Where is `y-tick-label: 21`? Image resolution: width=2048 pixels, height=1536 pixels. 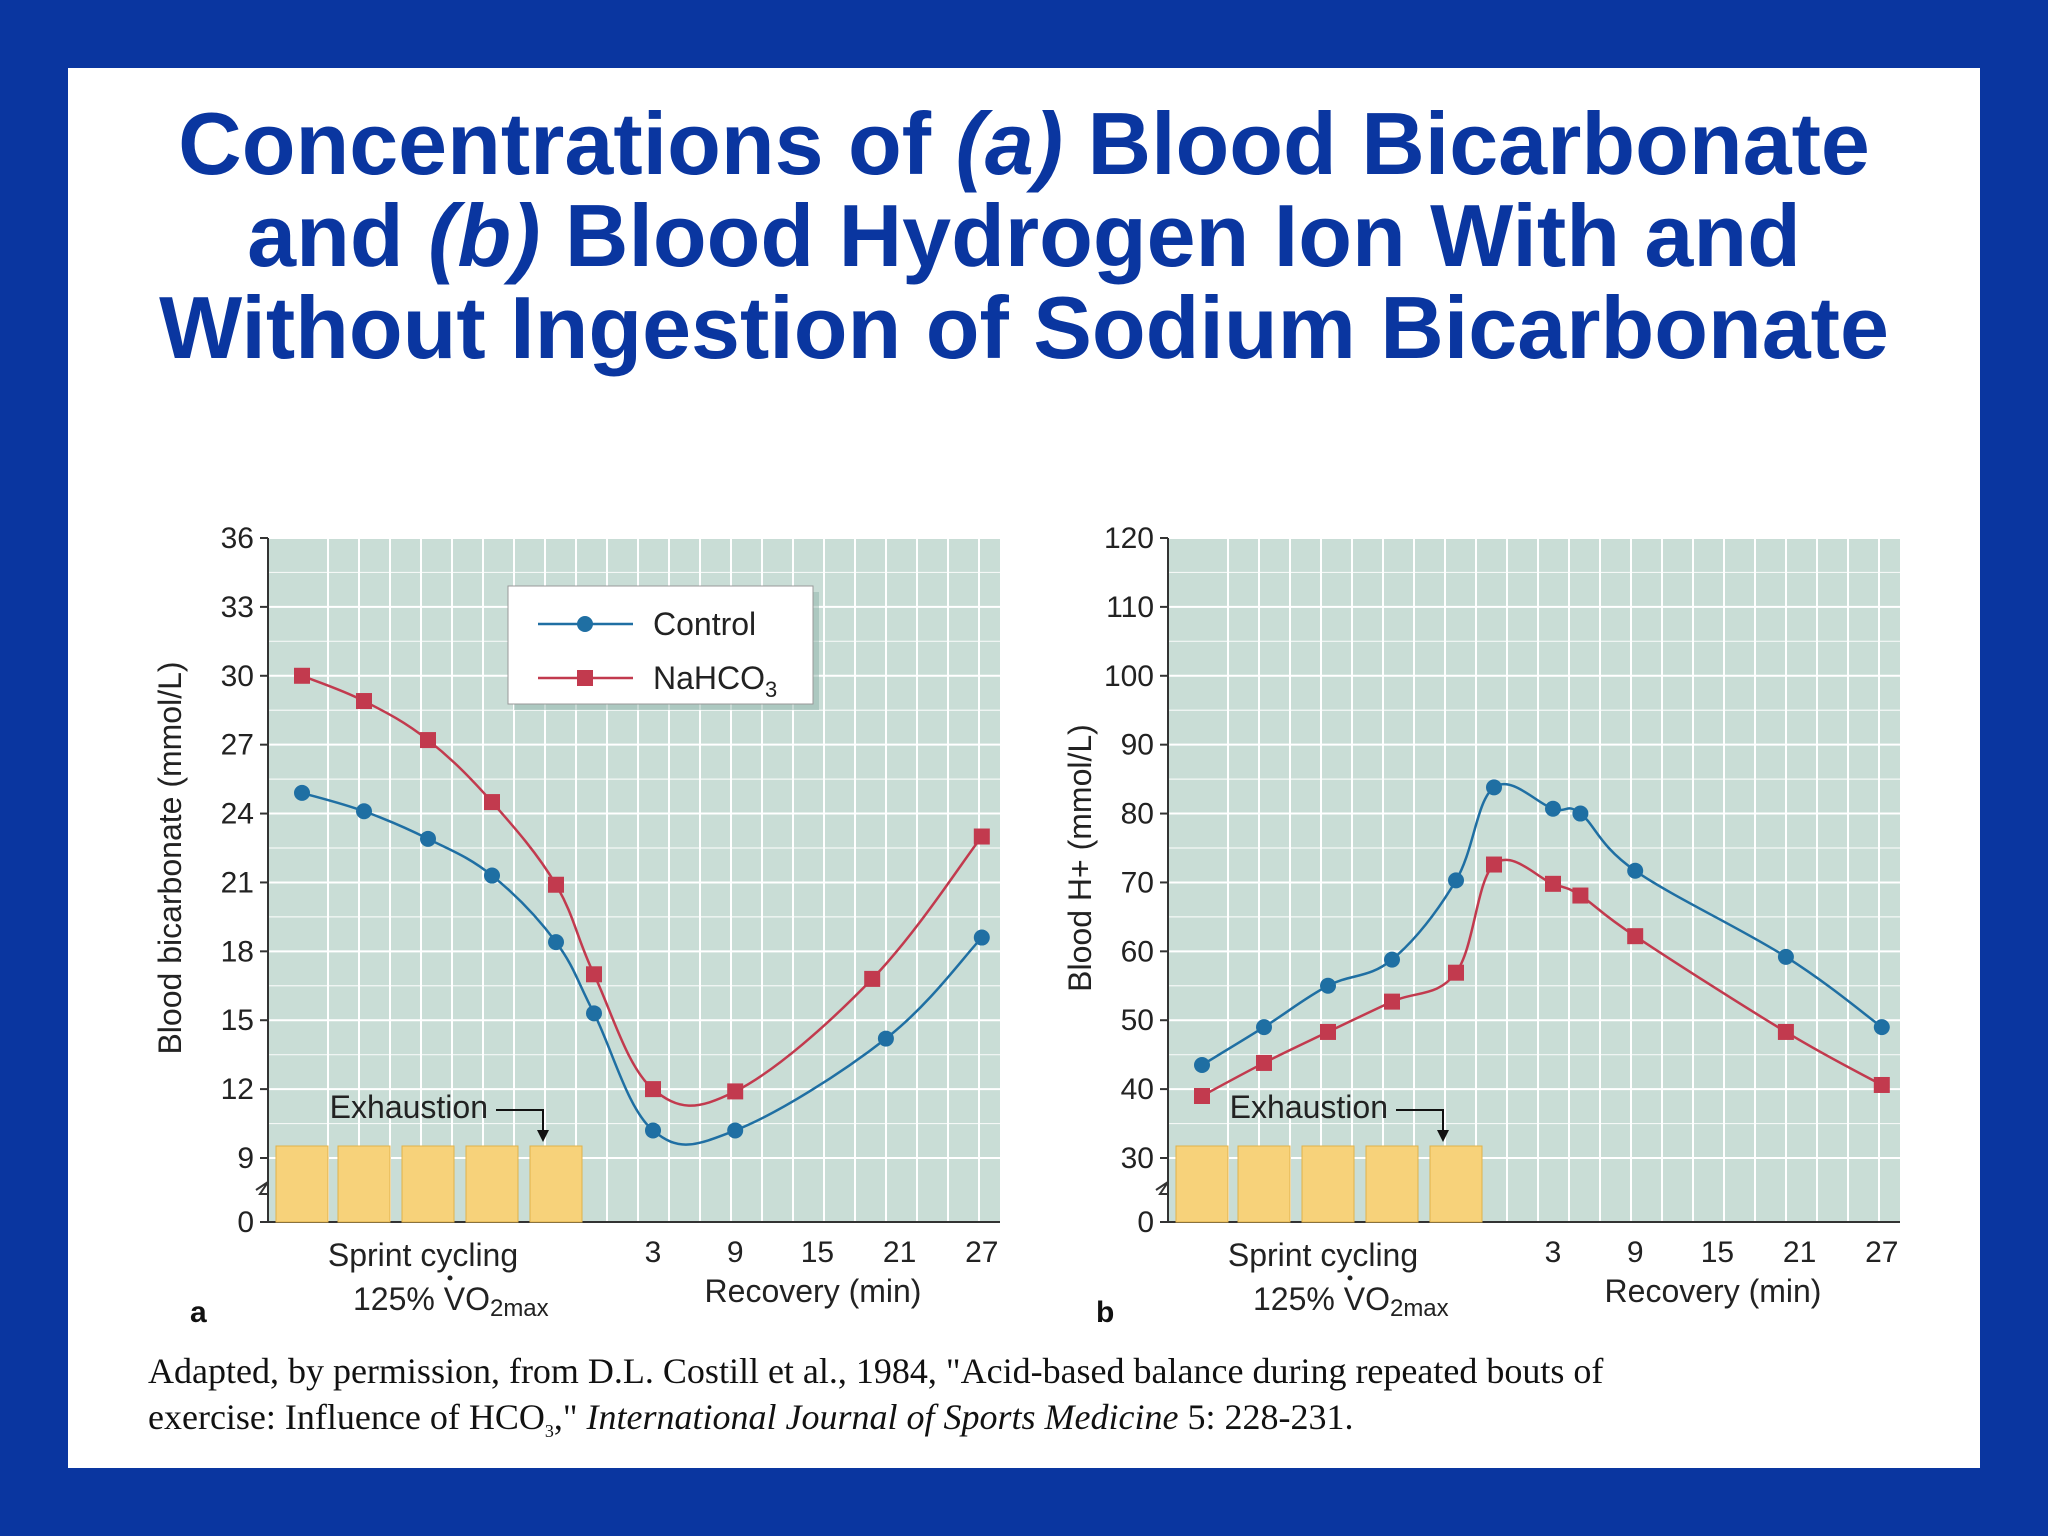 y-tick-label: 21 is located at coordinates (237, 882).